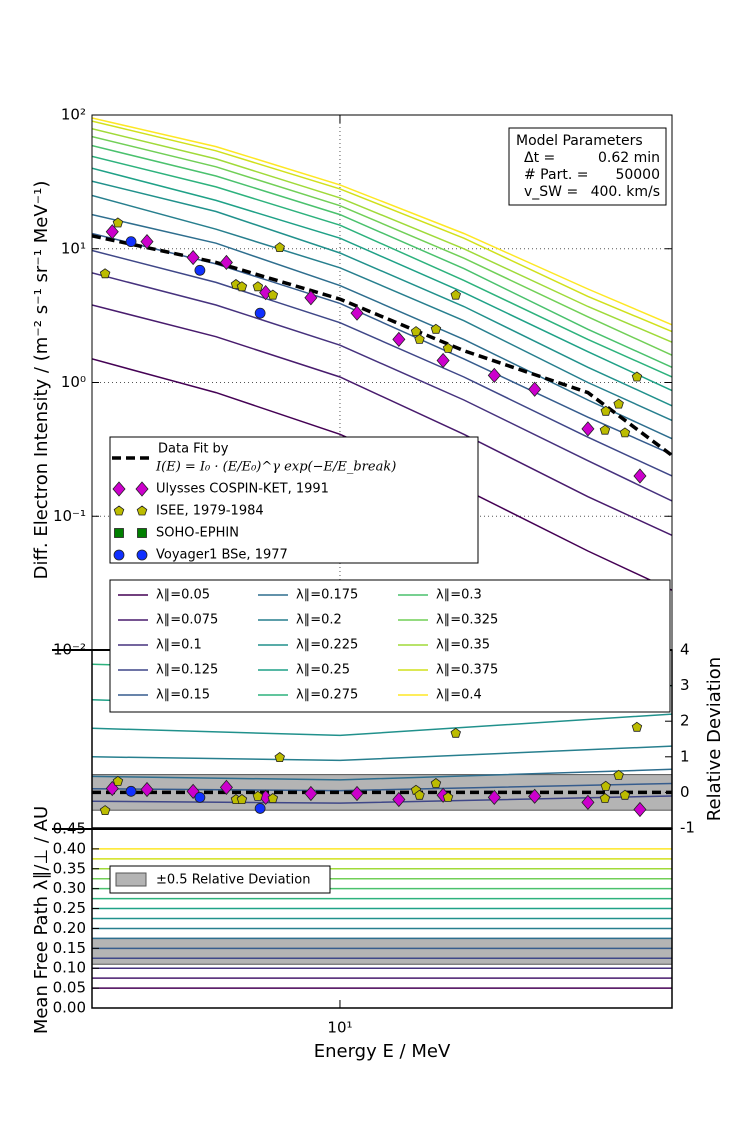  I want to click on y-tick-label: 0, so click(685, 792).